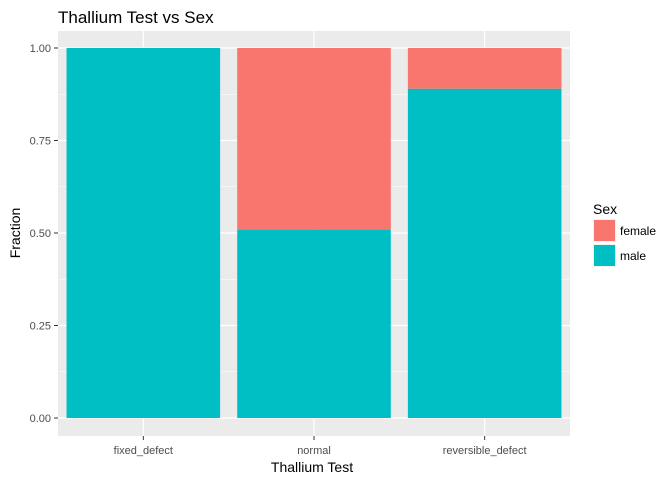 The height and width of the screenshot is (480, 672). Describe the element at coordinates (40, 142) in the screenshot. I see `y-tick-label: 0.75` at that location.